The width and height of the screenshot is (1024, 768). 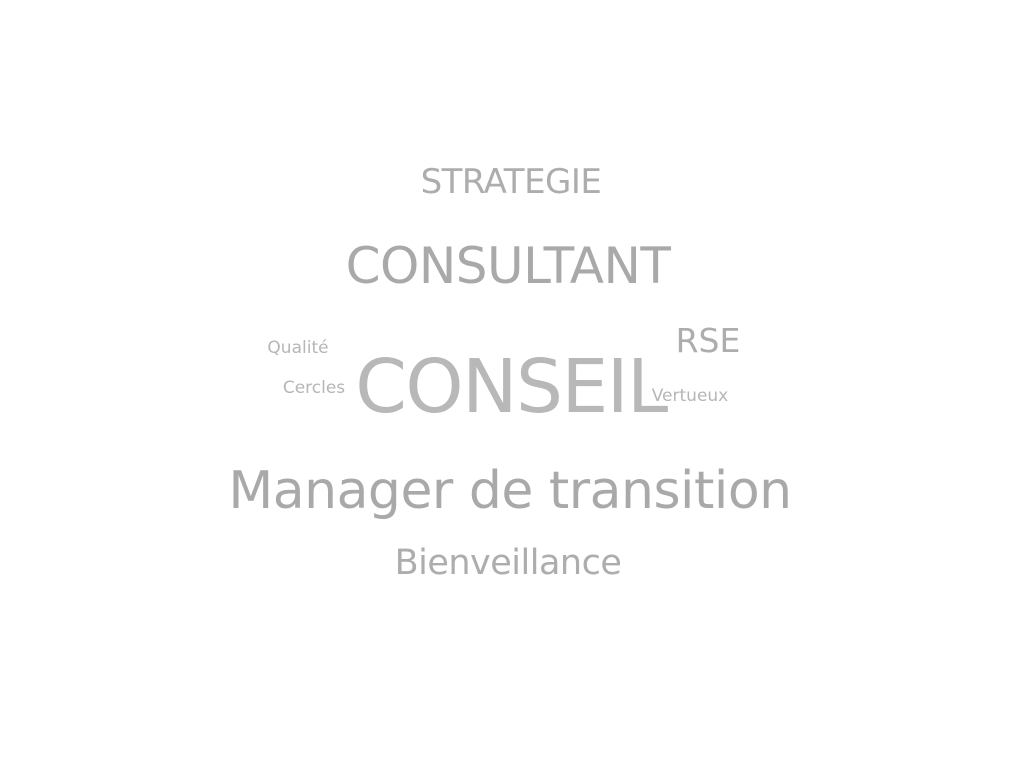 I want to click on word-manager-de-transition: Manager de transition, so click(x=509, y=491).